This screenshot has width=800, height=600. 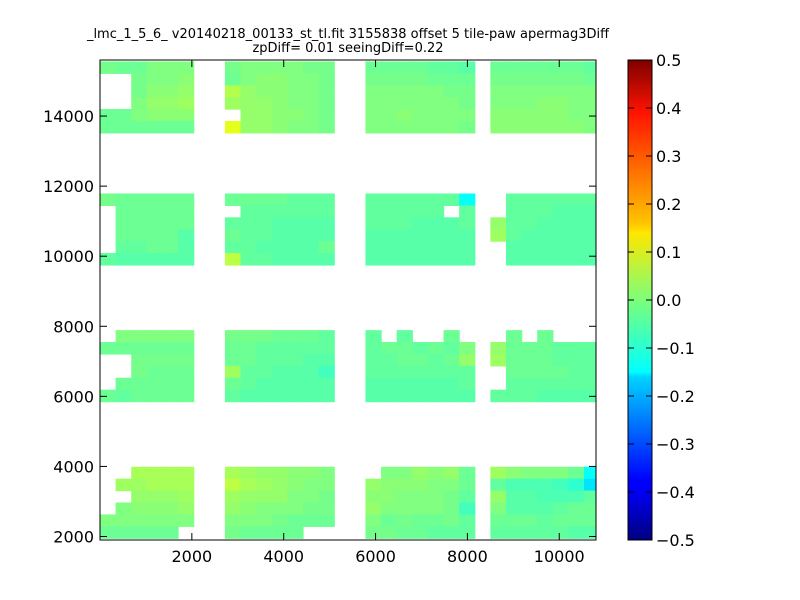 What do you see at coordinates (347, 48) in the screenshot?
I see `chart-title-line-2: zpDiff= 0.01 seeingDiff=0.22` at bounding box center [347, 48].